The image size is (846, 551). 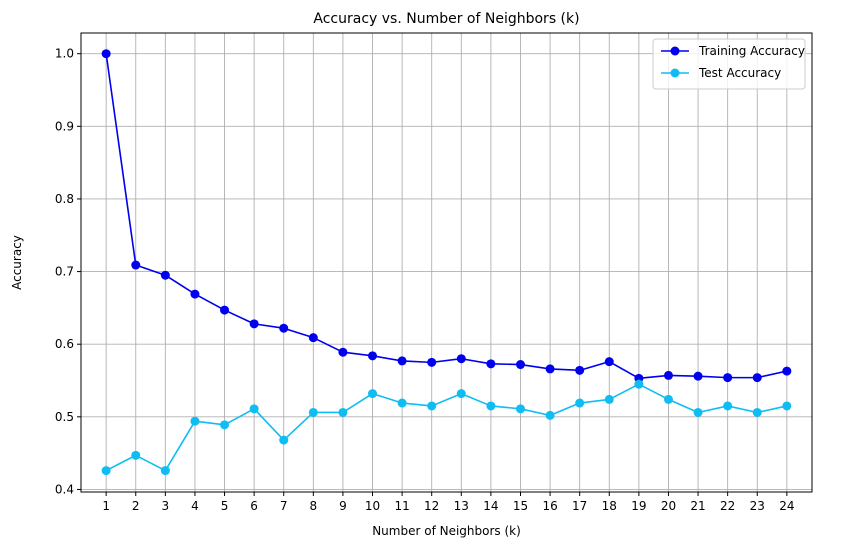 What do you see at coordinates (727, 506) in the screenshot?
I see `x-tick-label: 22` at bounding box center [727, 506].